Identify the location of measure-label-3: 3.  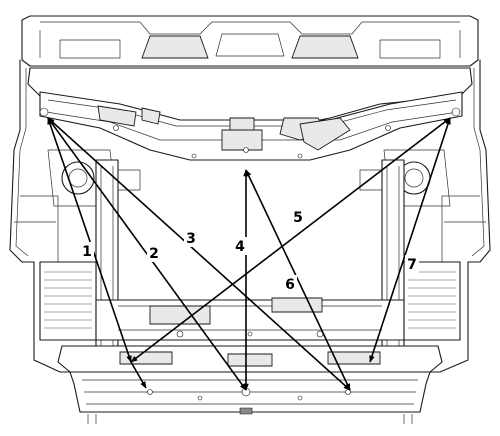
(191, 239).